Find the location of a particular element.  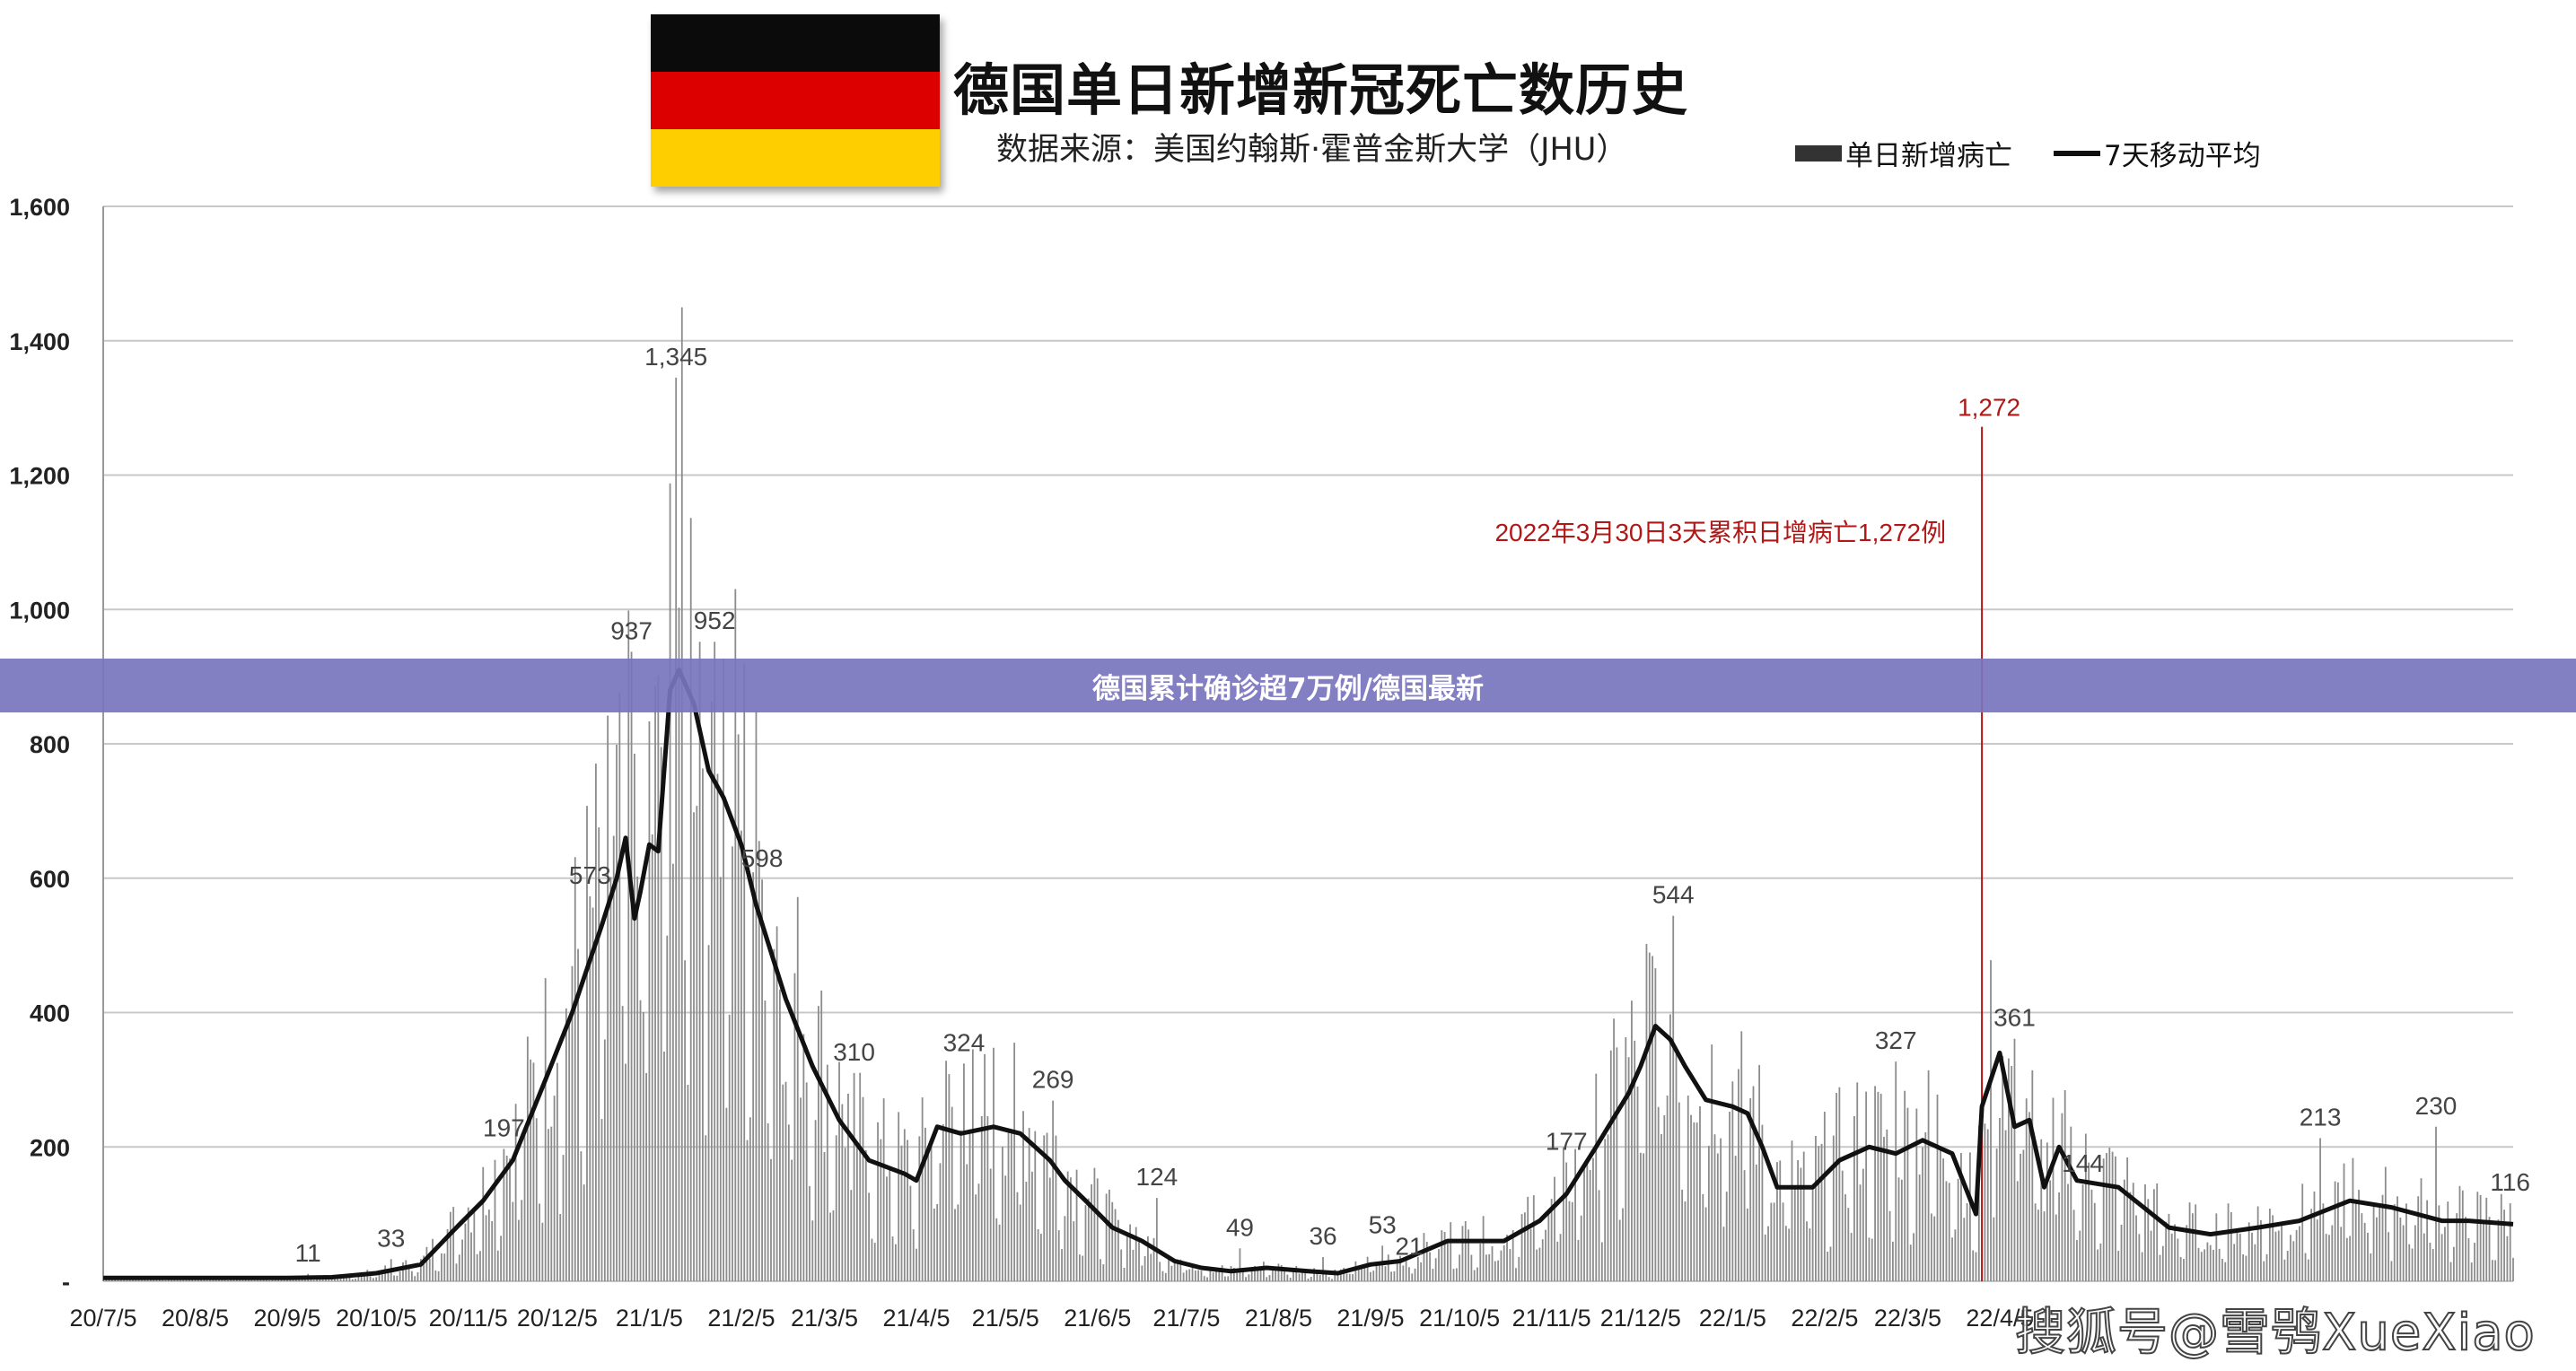

x-tick-label: 21/5/5 is located at coordinates (1005, 1318).